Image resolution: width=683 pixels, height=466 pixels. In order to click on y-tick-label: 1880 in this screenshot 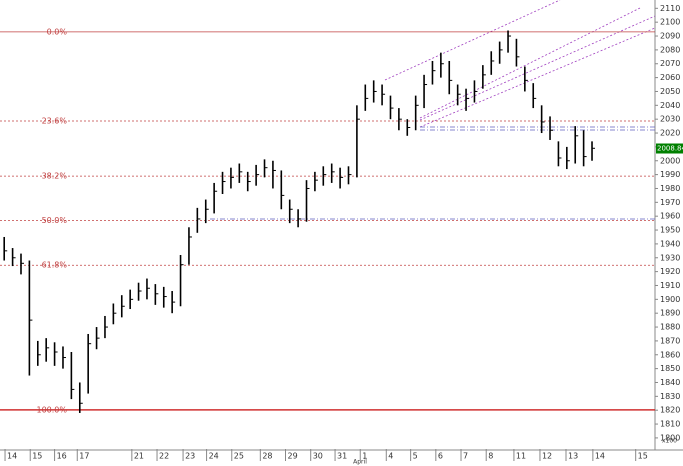, I will do `click(670, 327)`.